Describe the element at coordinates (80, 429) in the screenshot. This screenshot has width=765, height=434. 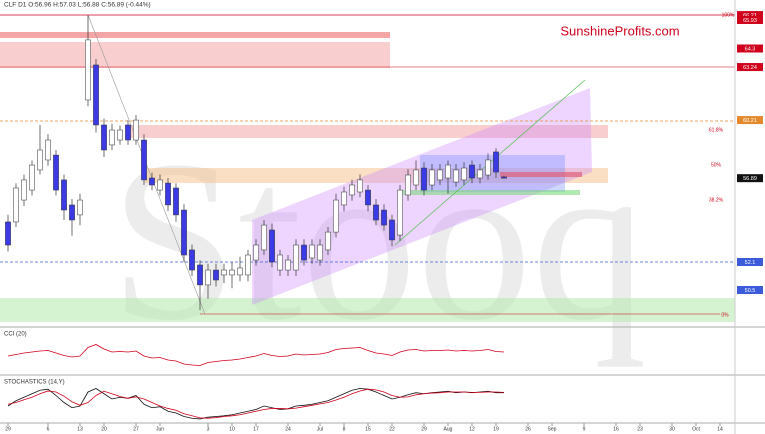
I see `x-tick-label: 13` at that location.